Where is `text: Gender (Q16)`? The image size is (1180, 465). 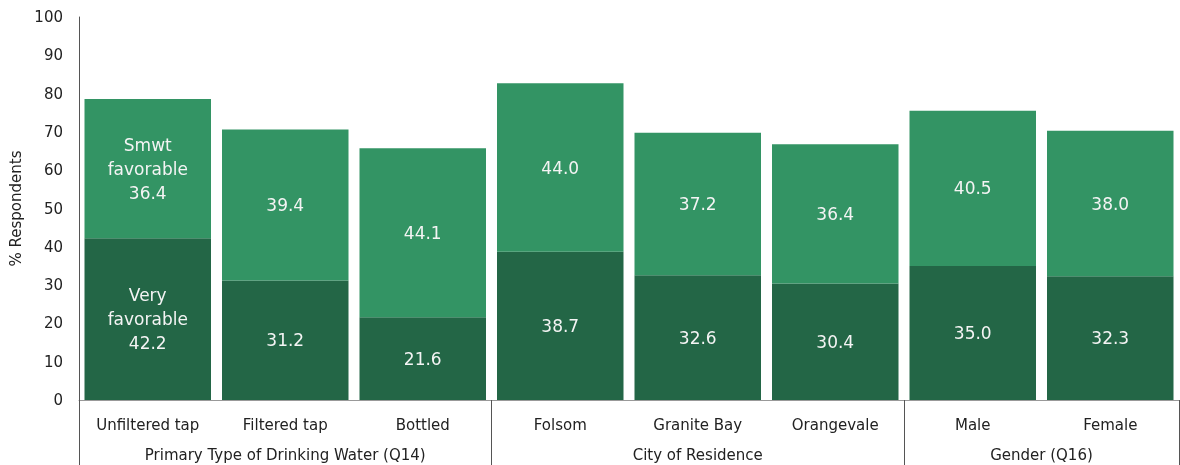 text: Gender (Q16) is located at coordinates (1041, 455).